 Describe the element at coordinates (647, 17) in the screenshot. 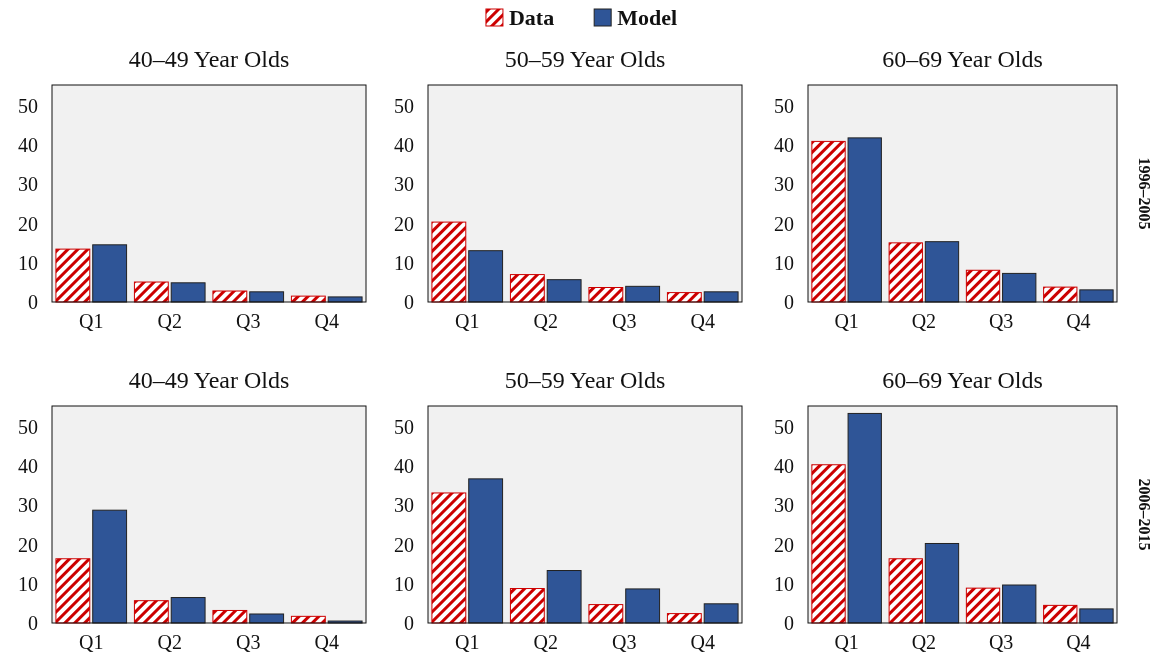

I see `legend-label: Model` at that location.